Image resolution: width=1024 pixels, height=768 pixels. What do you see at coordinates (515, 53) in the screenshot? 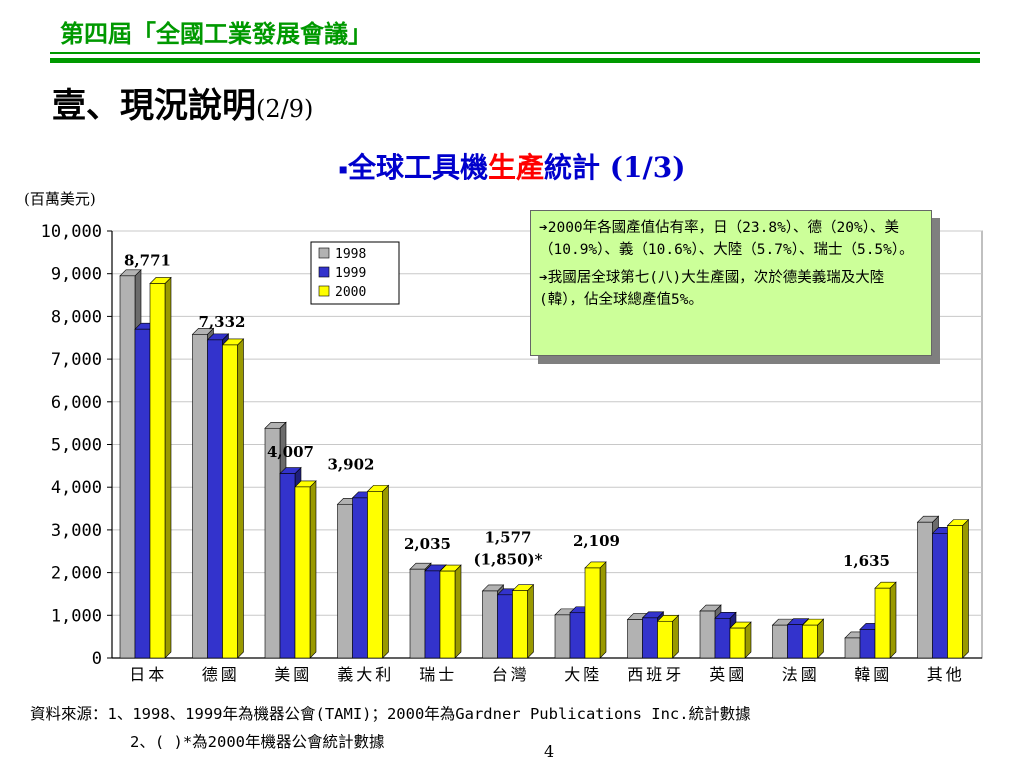
I see `header-rule-thin` at bounding box center [515, 53].